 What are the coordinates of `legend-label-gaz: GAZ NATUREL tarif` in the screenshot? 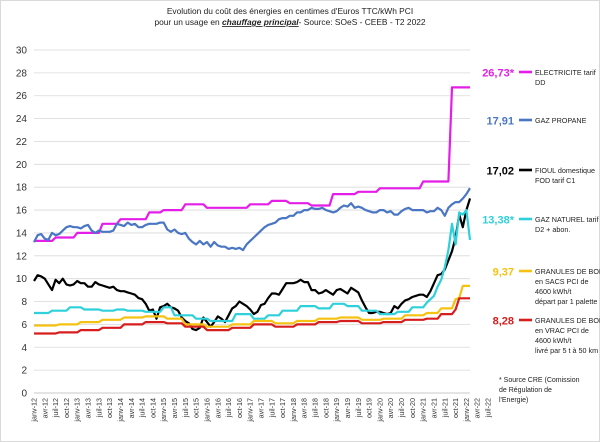 It's located at (567, 219).